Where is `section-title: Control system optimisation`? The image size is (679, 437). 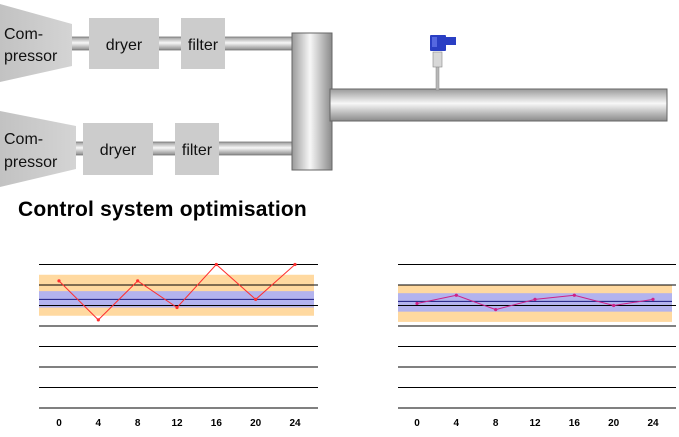
section-title: Control system optimisation is located at coordinates (162, 209).